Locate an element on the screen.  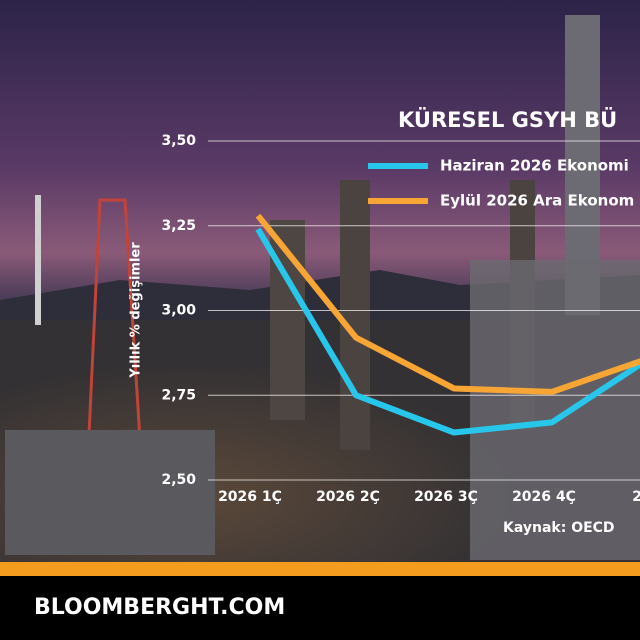
y-tick-label: 2,50 is located at coordinates (178, 480).